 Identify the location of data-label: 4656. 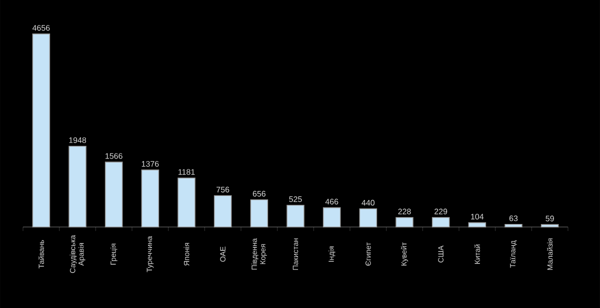
(41, 28).